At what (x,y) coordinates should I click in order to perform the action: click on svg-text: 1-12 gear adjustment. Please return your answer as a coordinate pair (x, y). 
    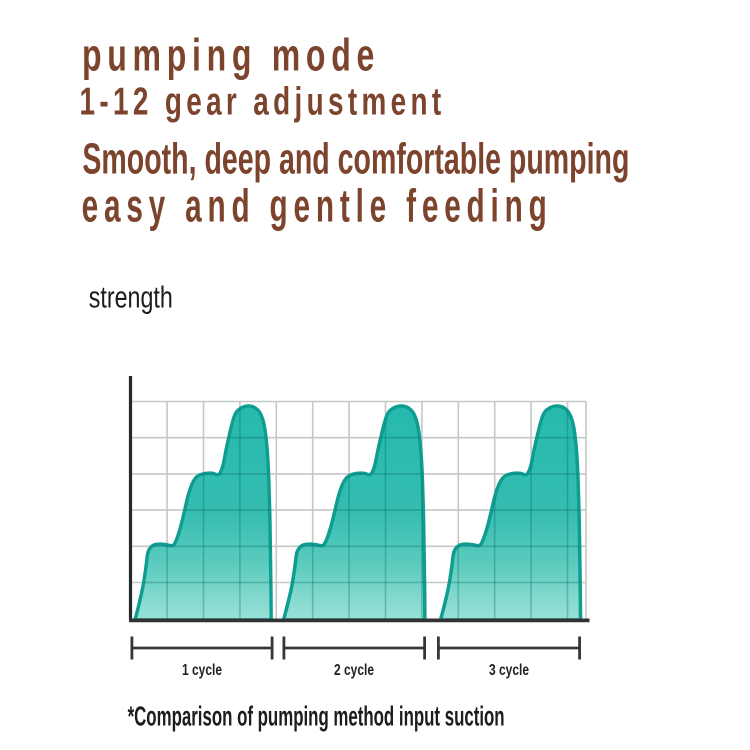
    Looking at the image, I should click on (263, 102).